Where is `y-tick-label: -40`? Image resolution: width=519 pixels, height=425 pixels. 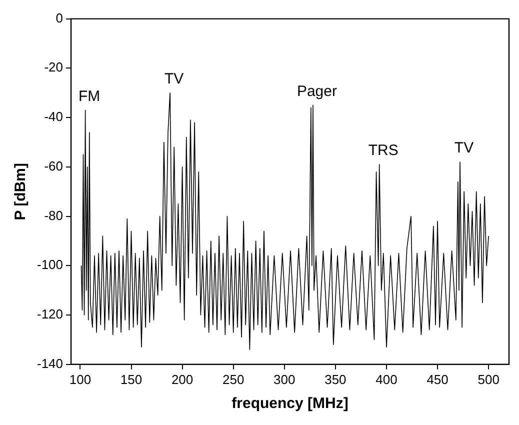 y-tick-label: -40 is located at coordinates (54, 116).